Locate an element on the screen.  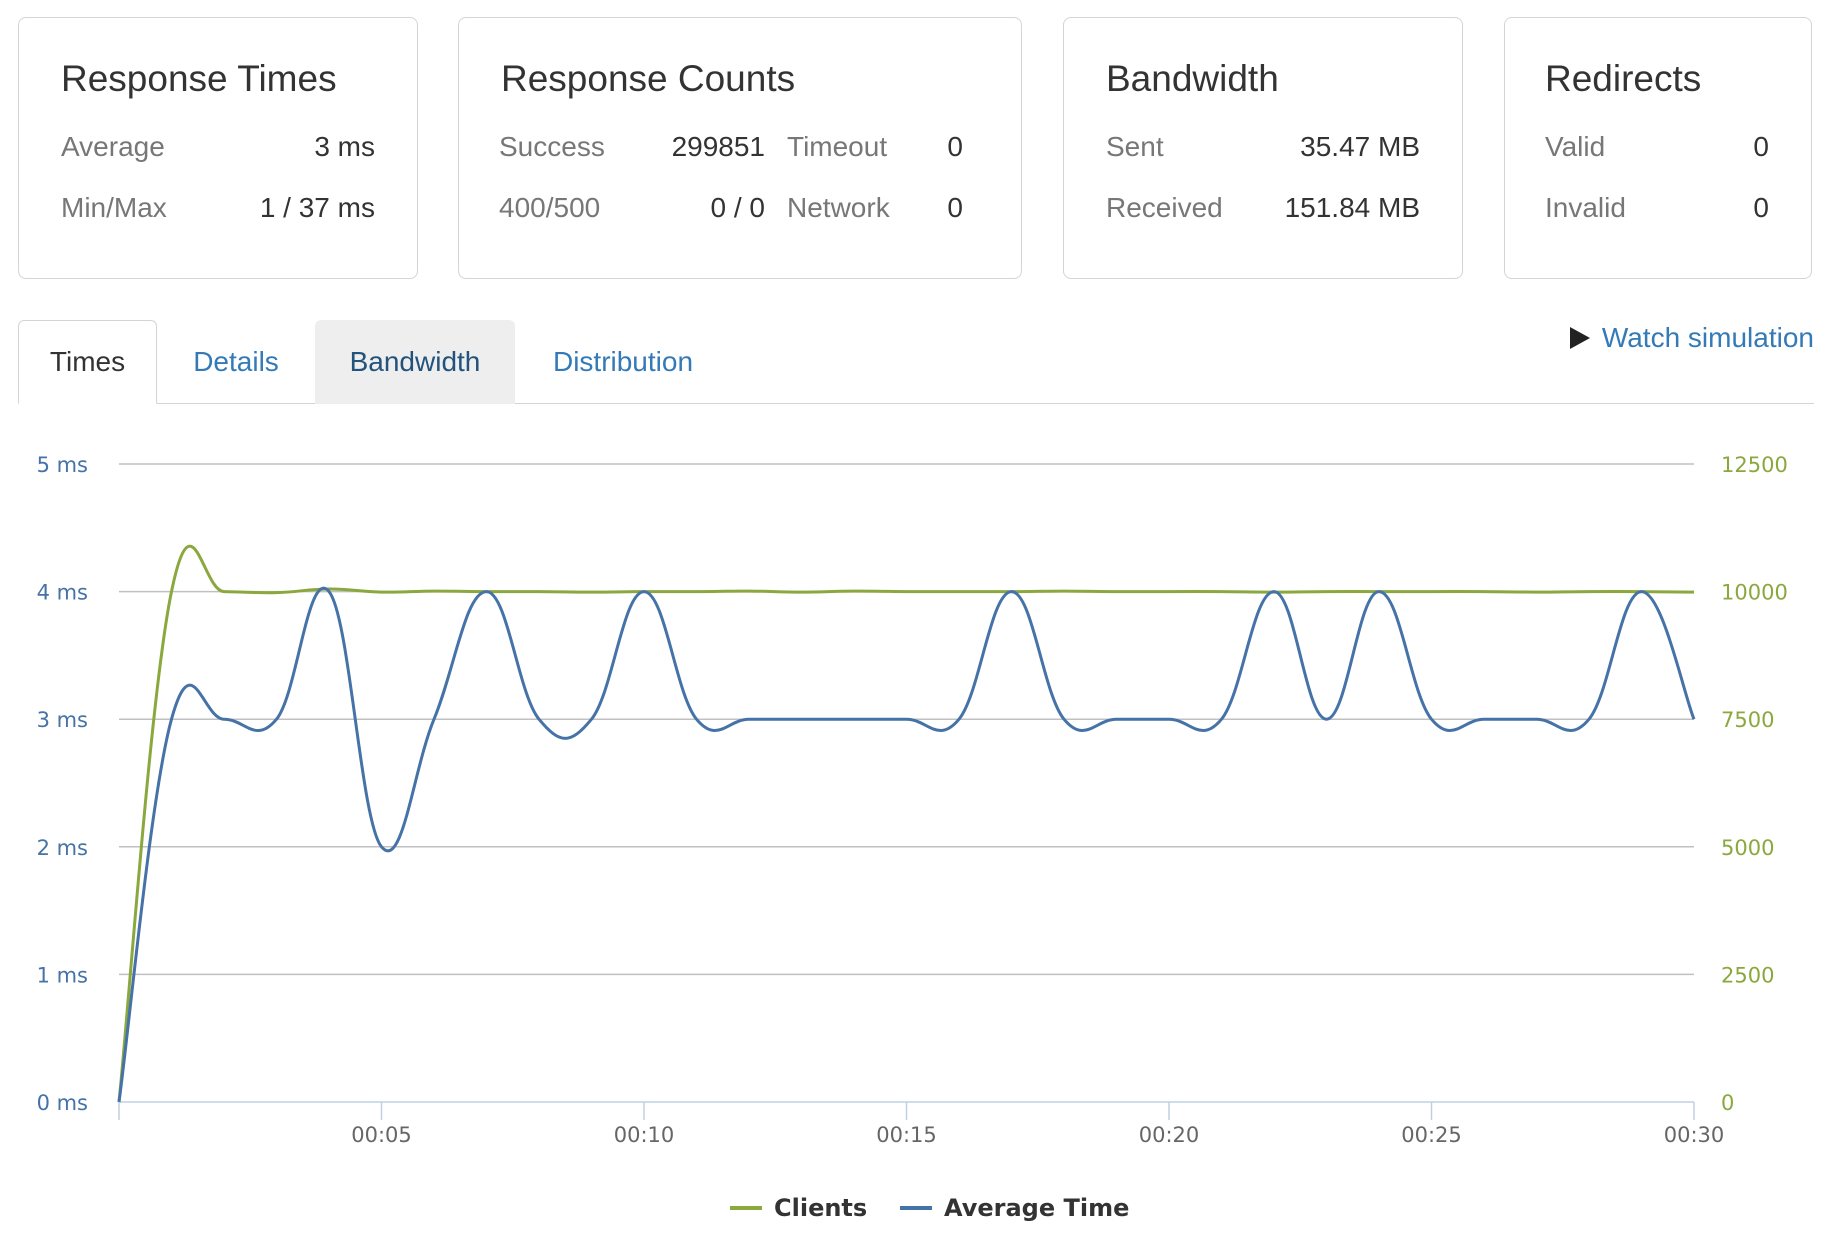
timeout-value: 0 is located at coordinates (955, 146).